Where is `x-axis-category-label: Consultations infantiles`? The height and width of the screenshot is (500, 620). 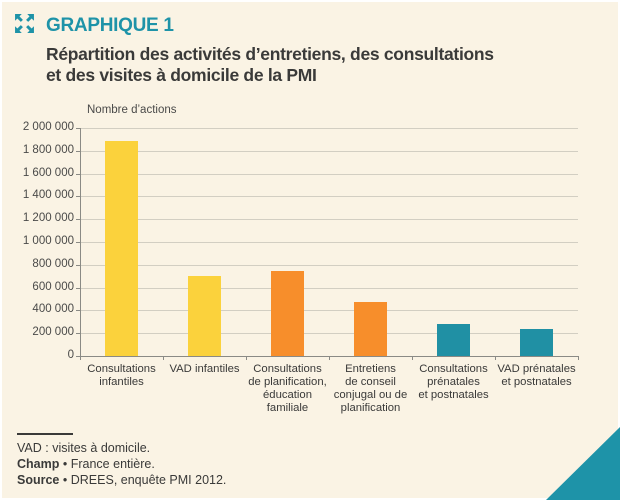 x-axis-category-label: Consultations infantiles is located at coordinates (121, 375).